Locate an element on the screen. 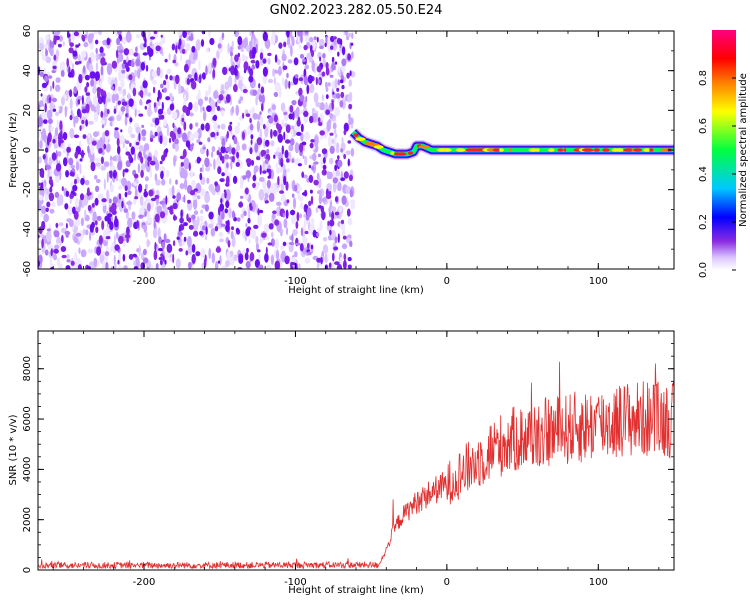 This screenshot has height=600, width=750. colorbar-tick-label: 0.0 is located at coordinates (703, 270).